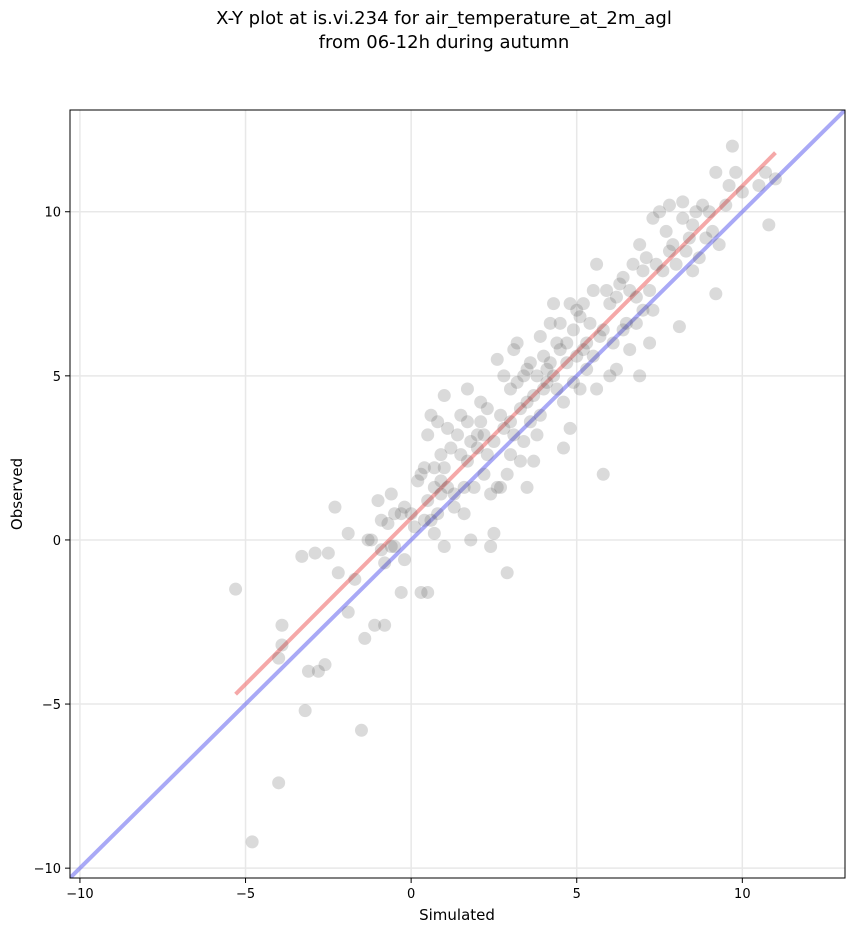 This screenshot has width=854, height=934. I want to click on y-tick-label: −10, so click(47, 869).